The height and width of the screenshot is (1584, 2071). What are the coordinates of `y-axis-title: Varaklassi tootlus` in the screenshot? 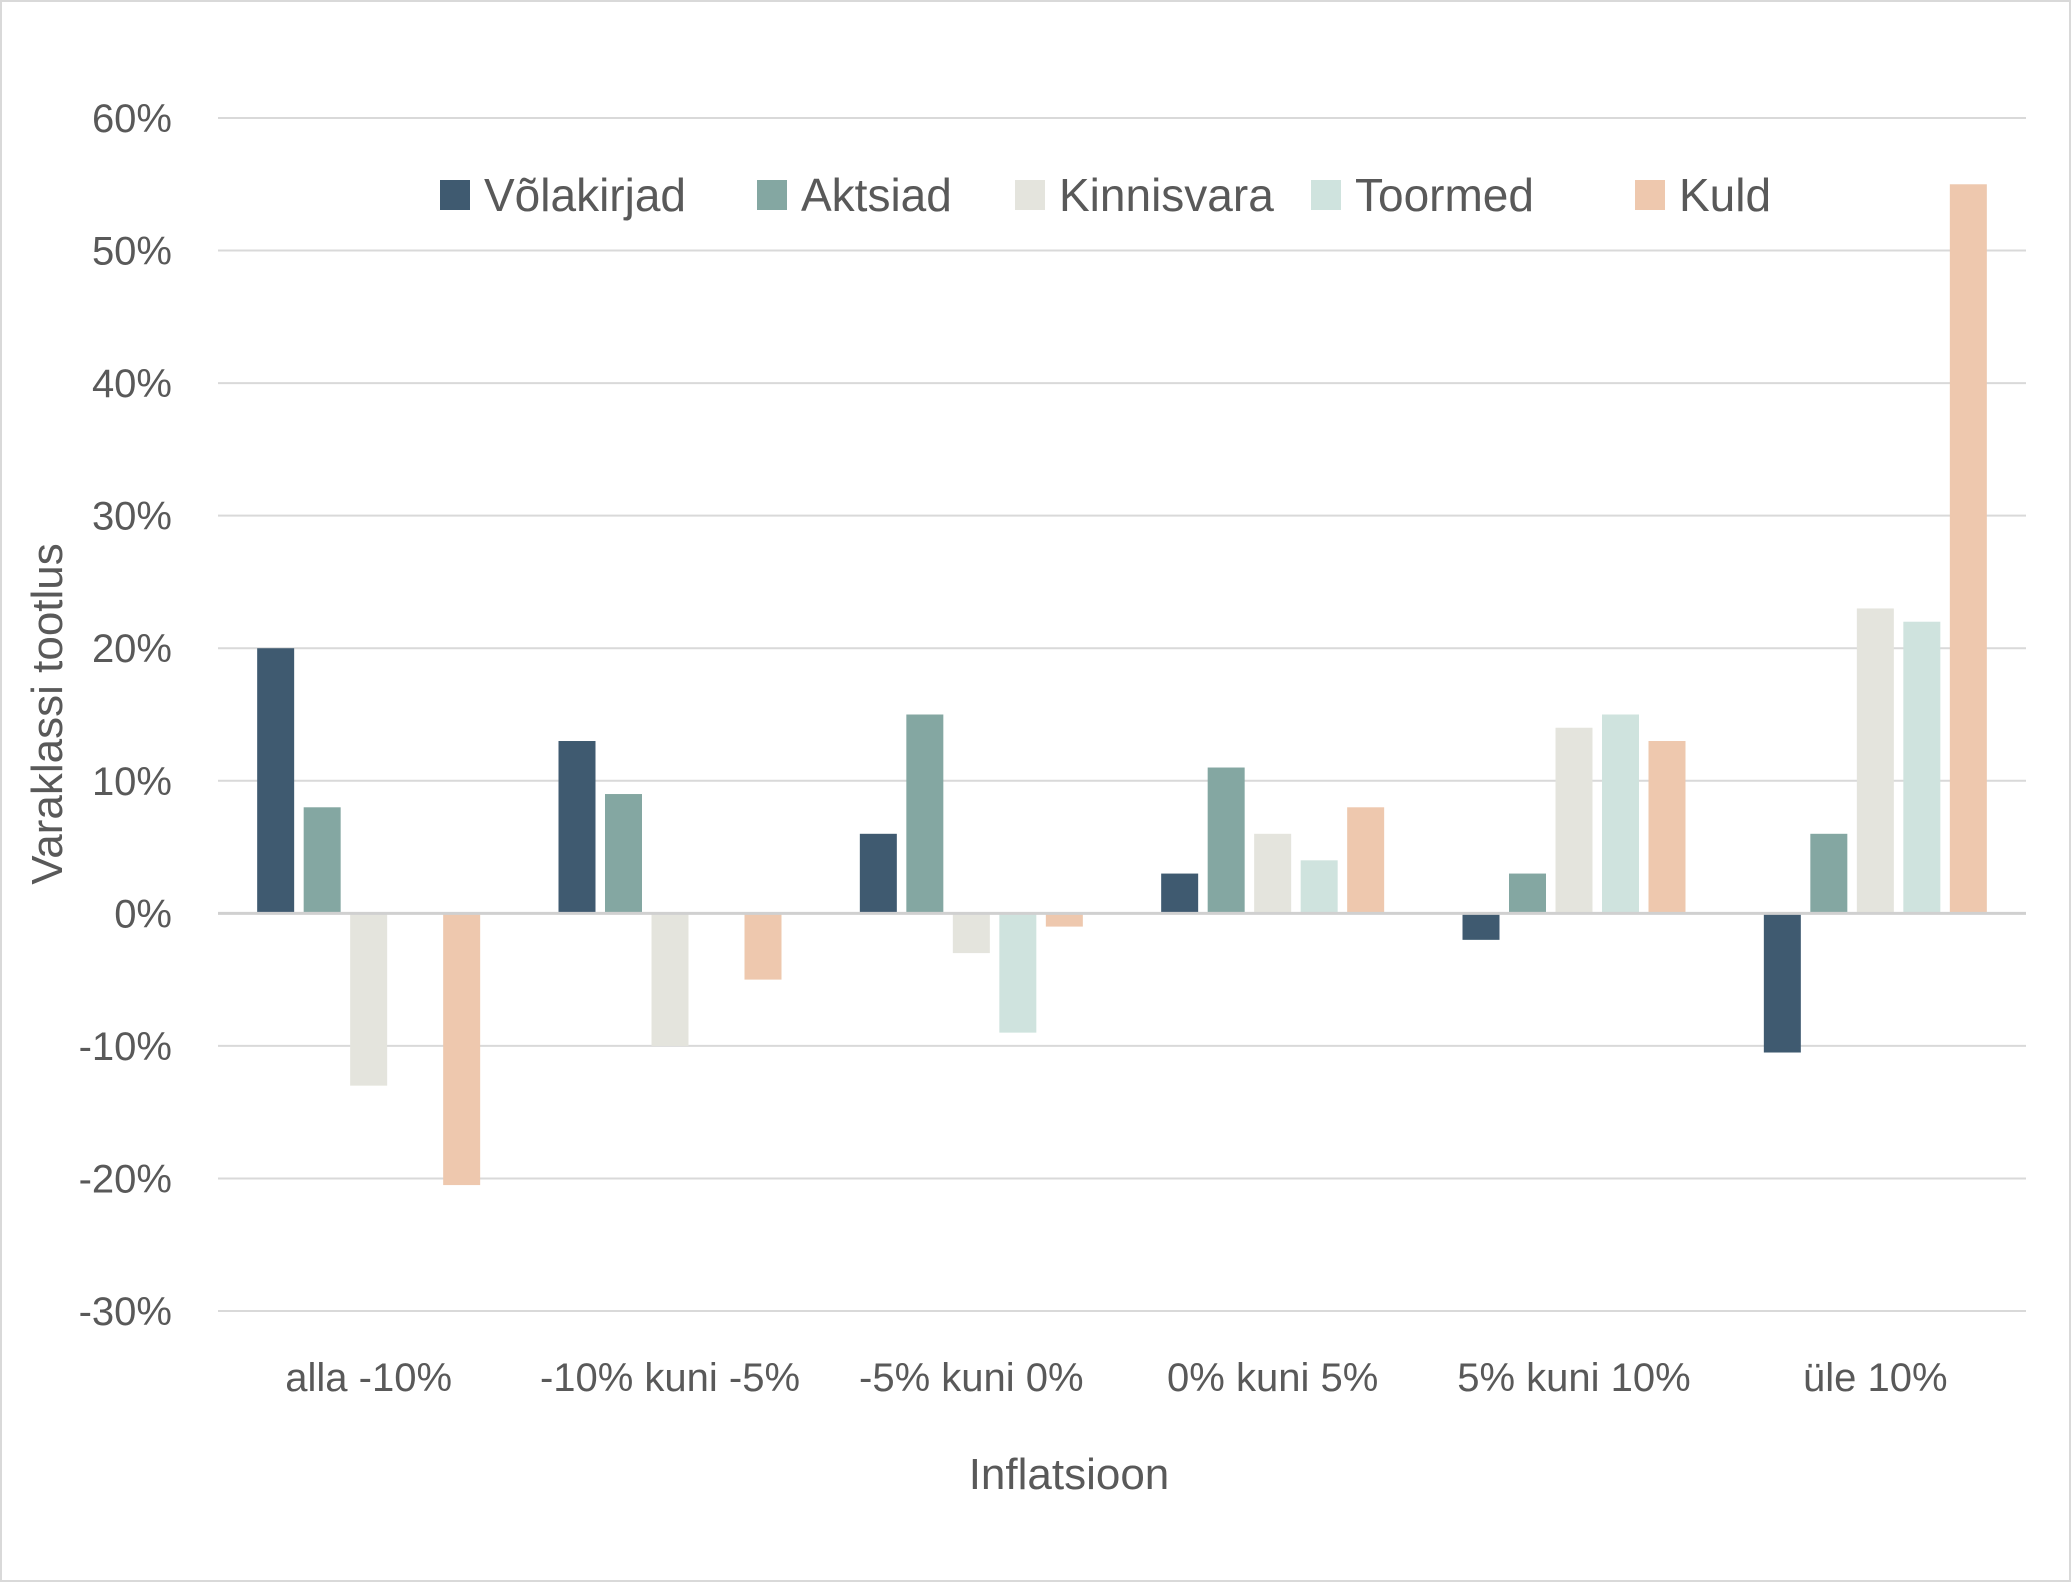 It's located at (47, 714).